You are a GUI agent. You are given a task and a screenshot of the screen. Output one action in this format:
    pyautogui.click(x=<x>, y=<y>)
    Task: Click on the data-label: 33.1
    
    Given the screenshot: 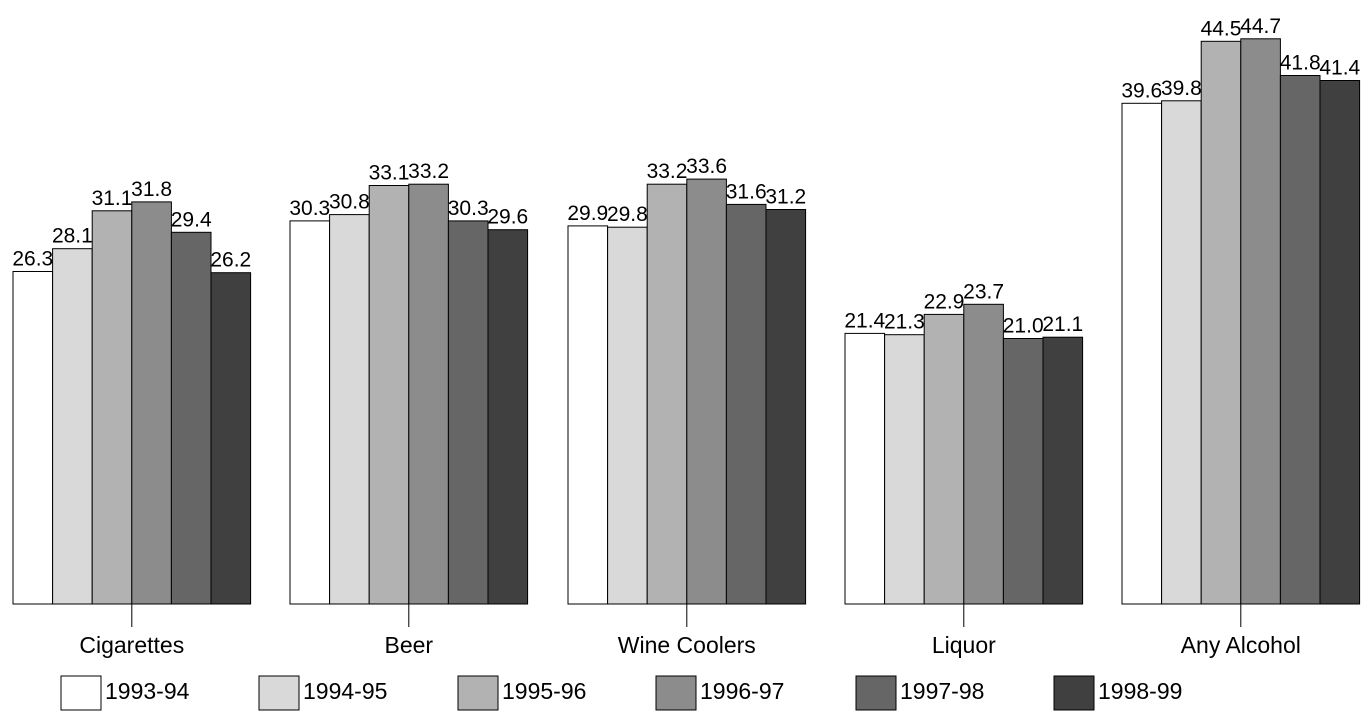 What is the action you would take?
    pyautogui.click(x=389, y=173)
    